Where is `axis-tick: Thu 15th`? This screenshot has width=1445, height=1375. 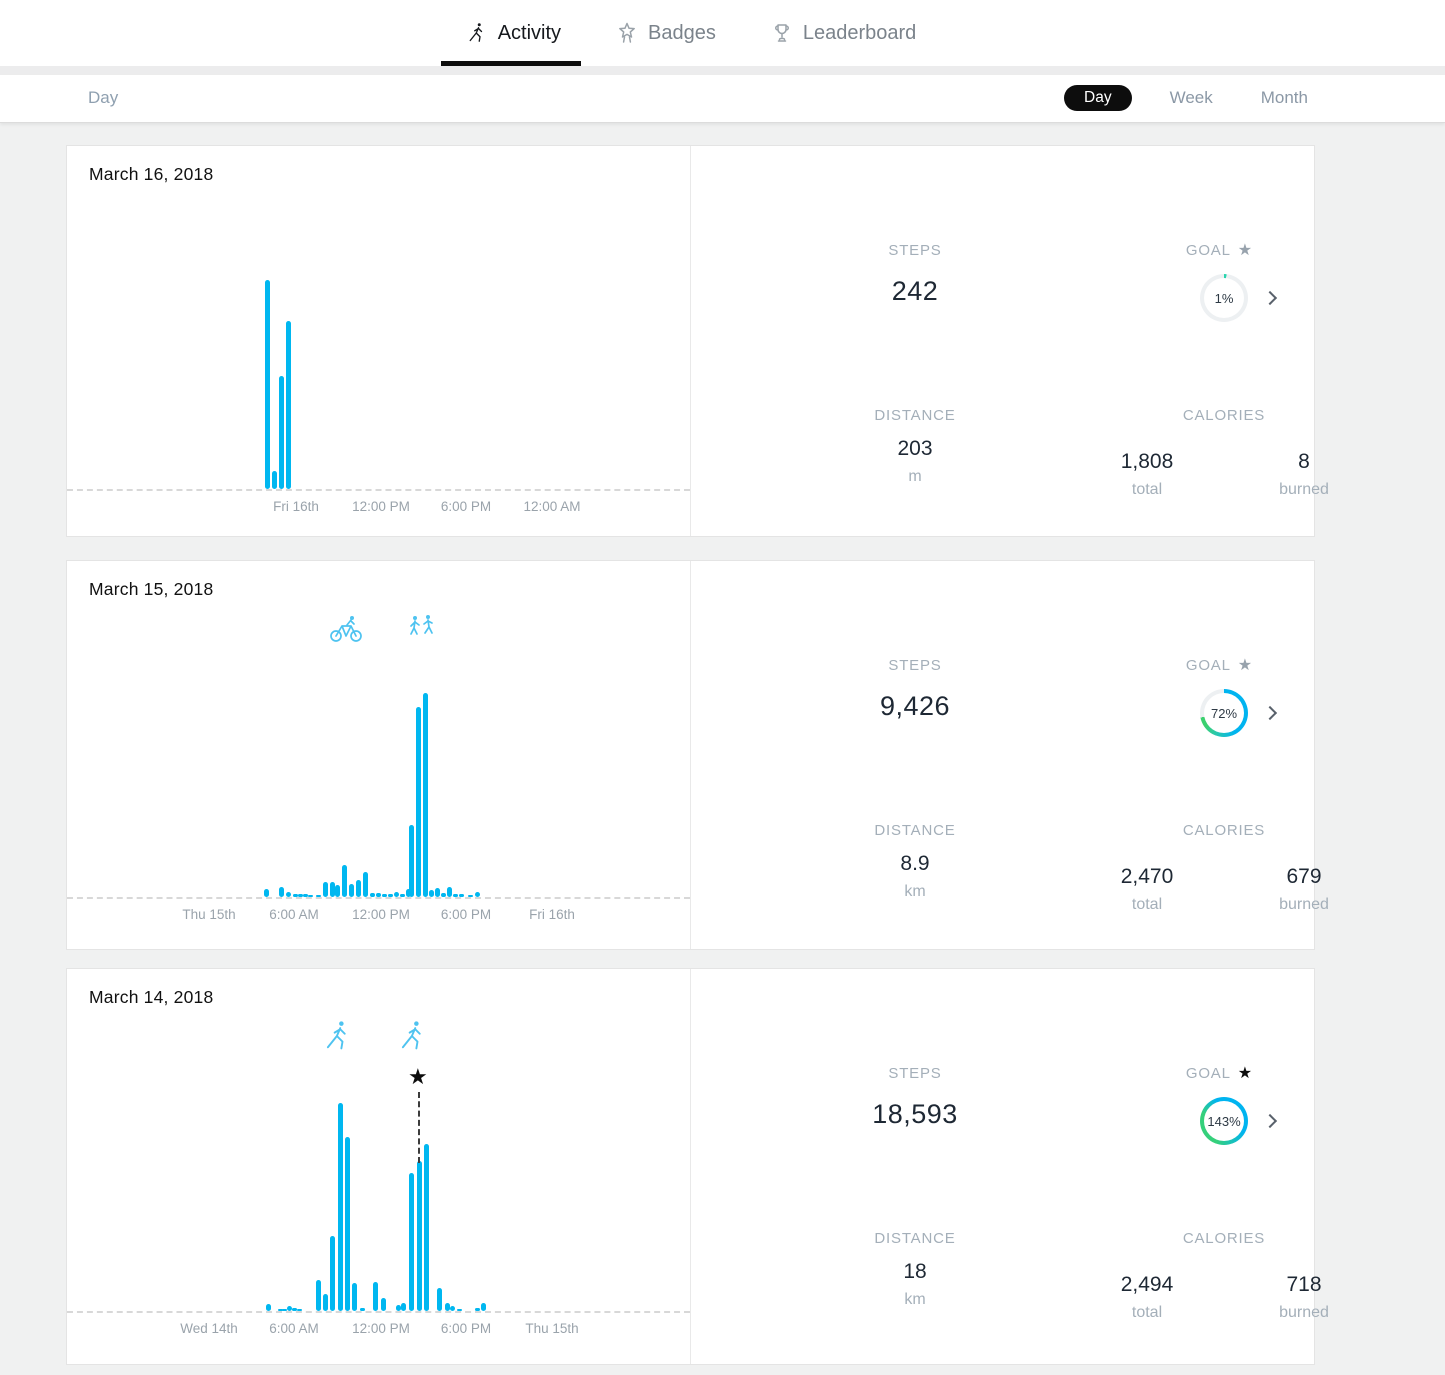 axis-tick: Thu 15th is located at coordinates (552, 1328).